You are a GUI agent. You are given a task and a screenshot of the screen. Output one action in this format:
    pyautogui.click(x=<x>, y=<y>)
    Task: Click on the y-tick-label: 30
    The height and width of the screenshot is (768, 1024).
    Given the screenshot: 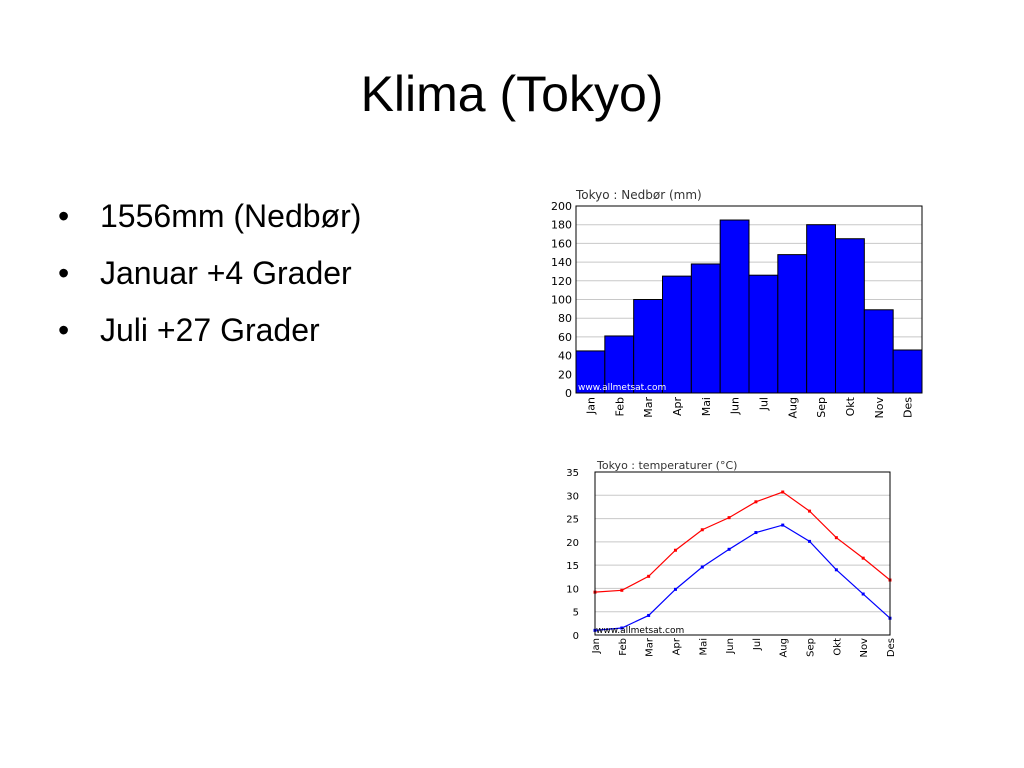 What is the action you would take?
    pyautogui.click(x=572, y=496)
    